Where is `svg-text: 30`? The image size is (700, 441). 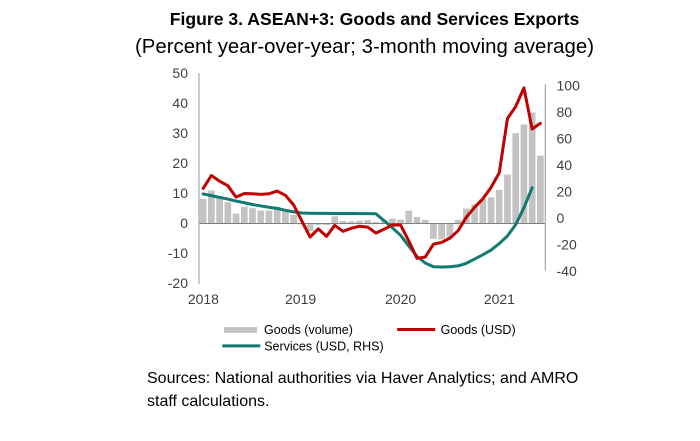 svg-text: 30 is located at coordinates (180, 133).